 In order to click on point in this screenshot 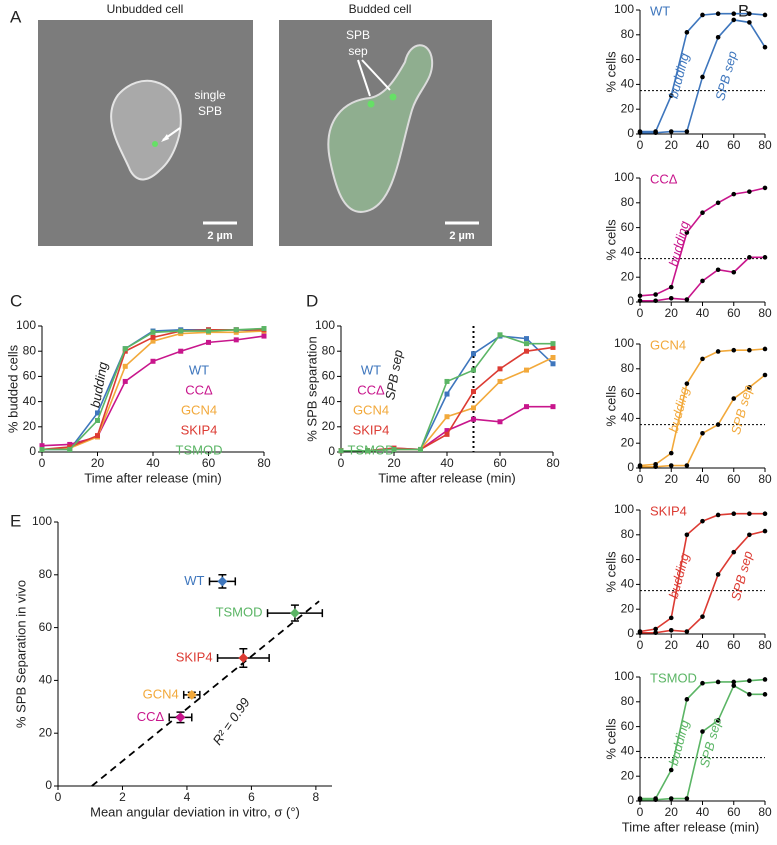, I will do `click(222, 581)`.